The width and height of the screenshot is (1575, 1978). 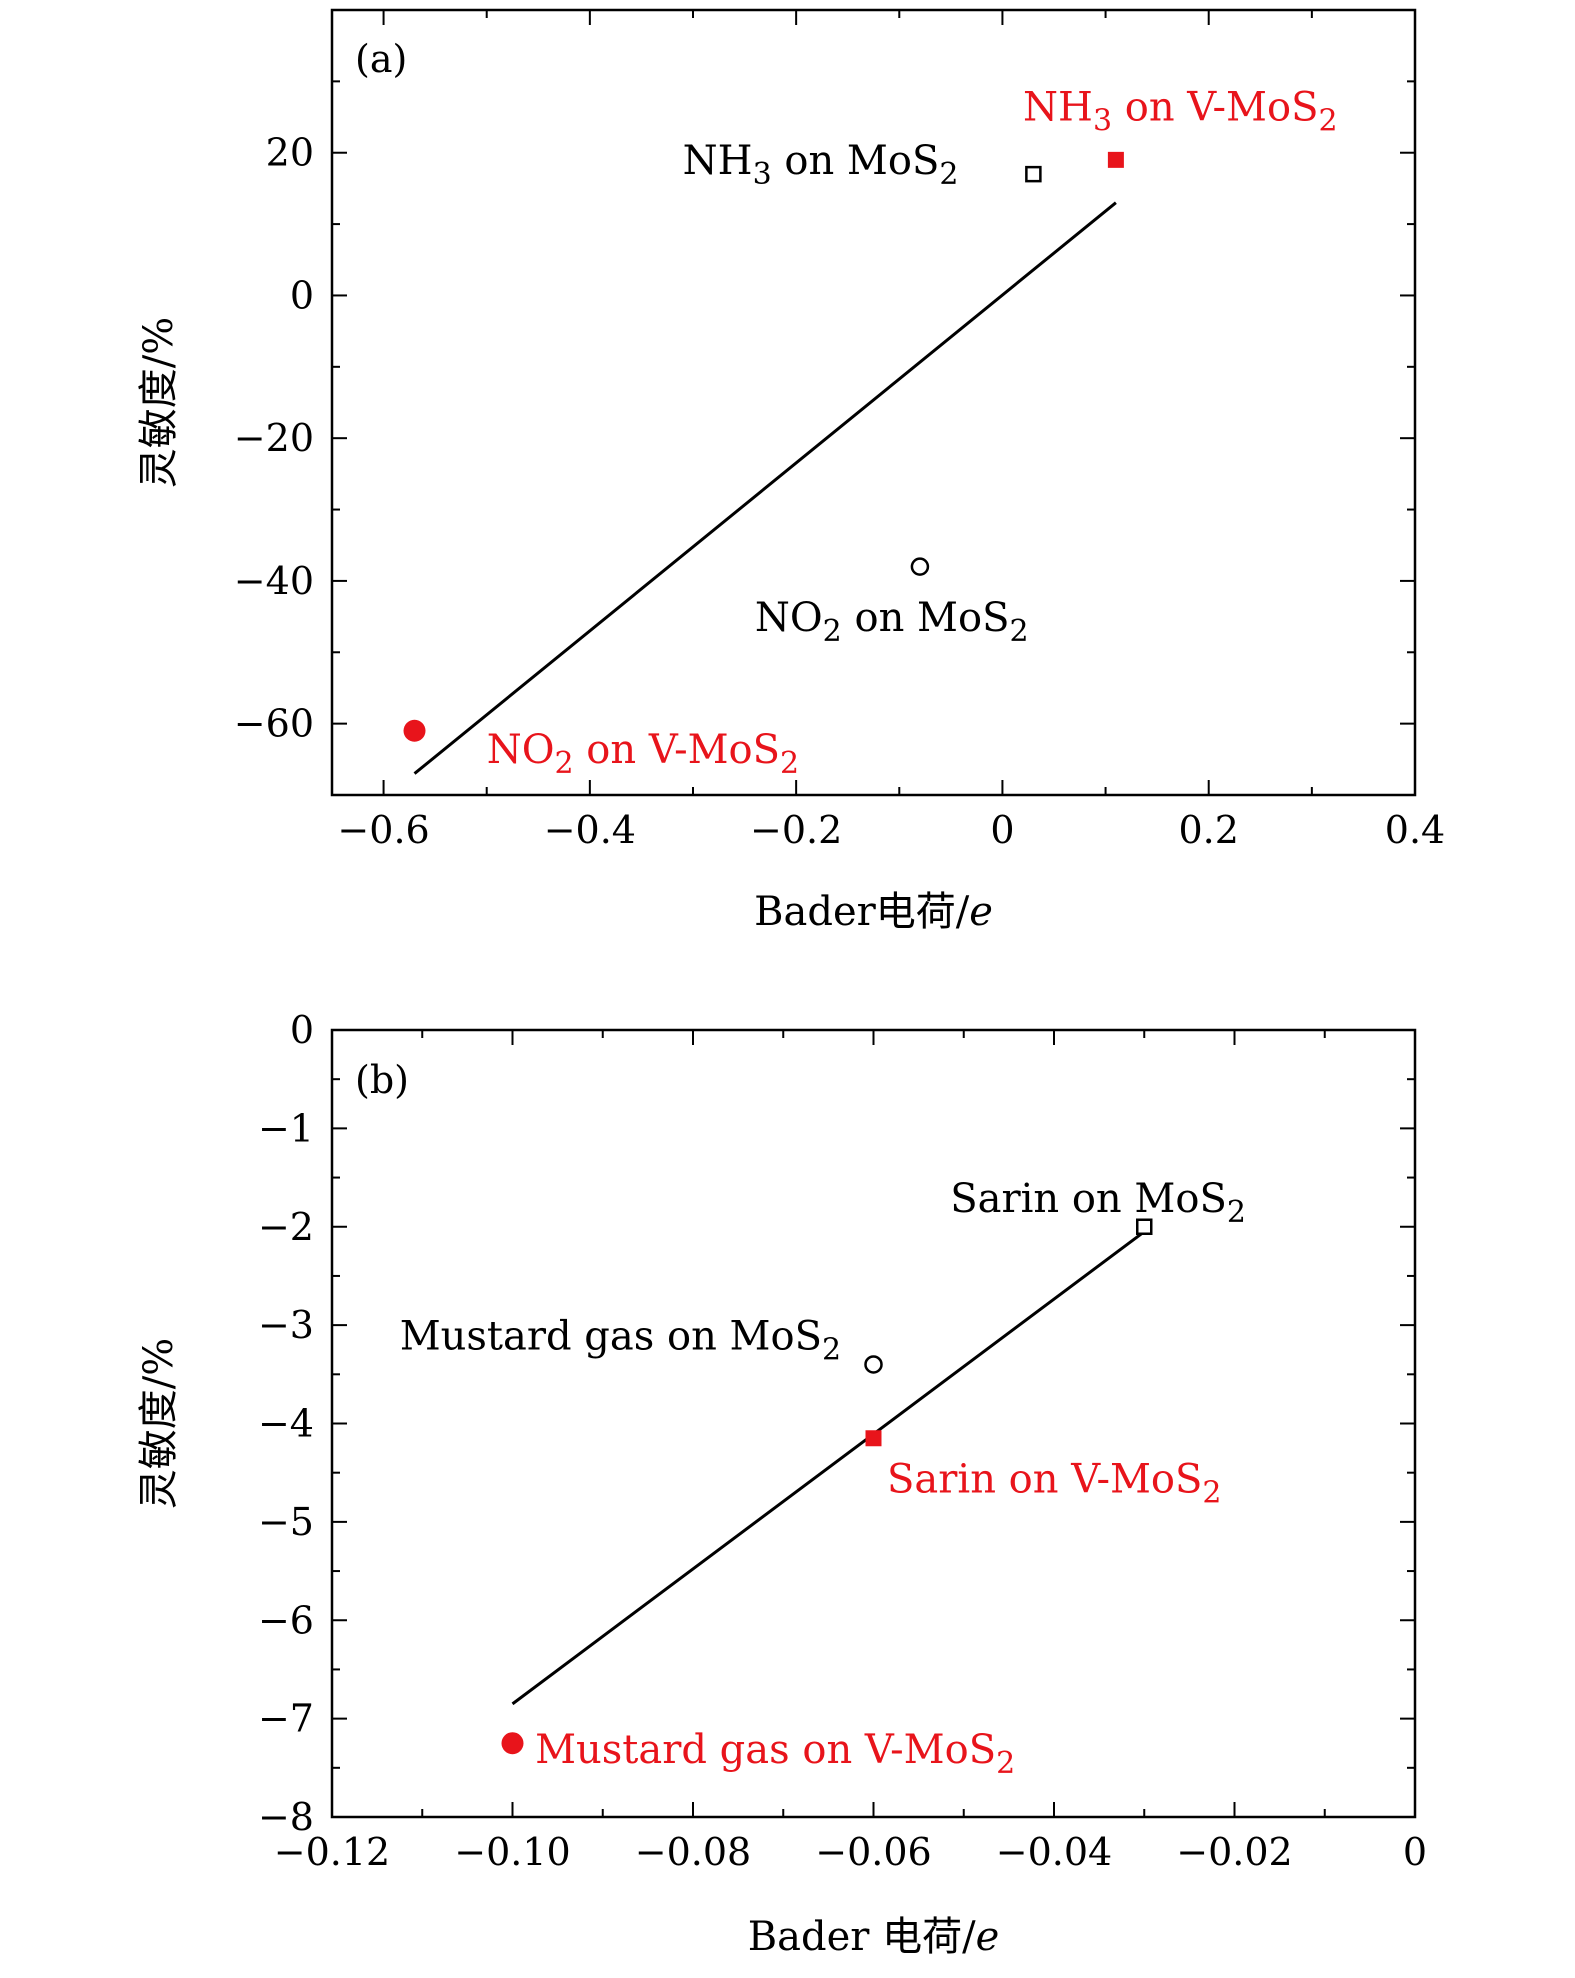 What do you see at coordinates (290, 153) in the screenshot?
I see `y-tick-label: 20` at bounding box center [290, 153].